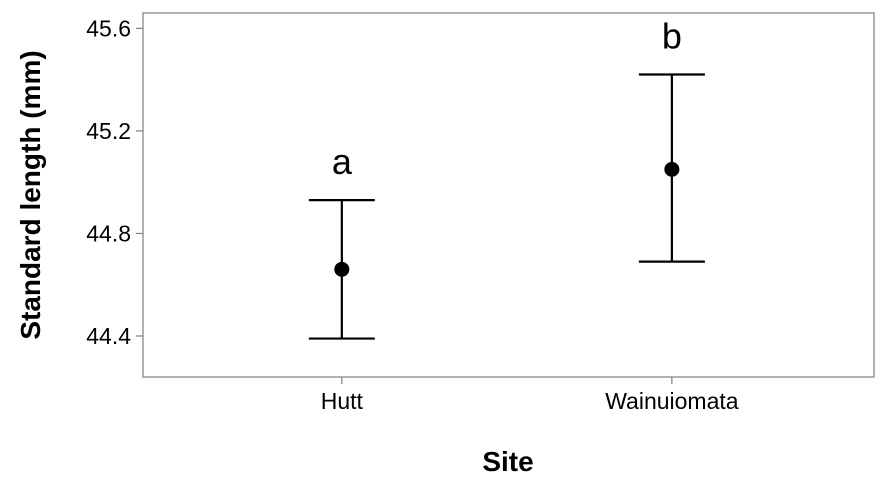 This screenshot has width=886, height=489. What do you see at coordinates (30, 194) in the screenshot?
I see `y-axis-title: Standard length (mm)` at bounding box center [30, 194].